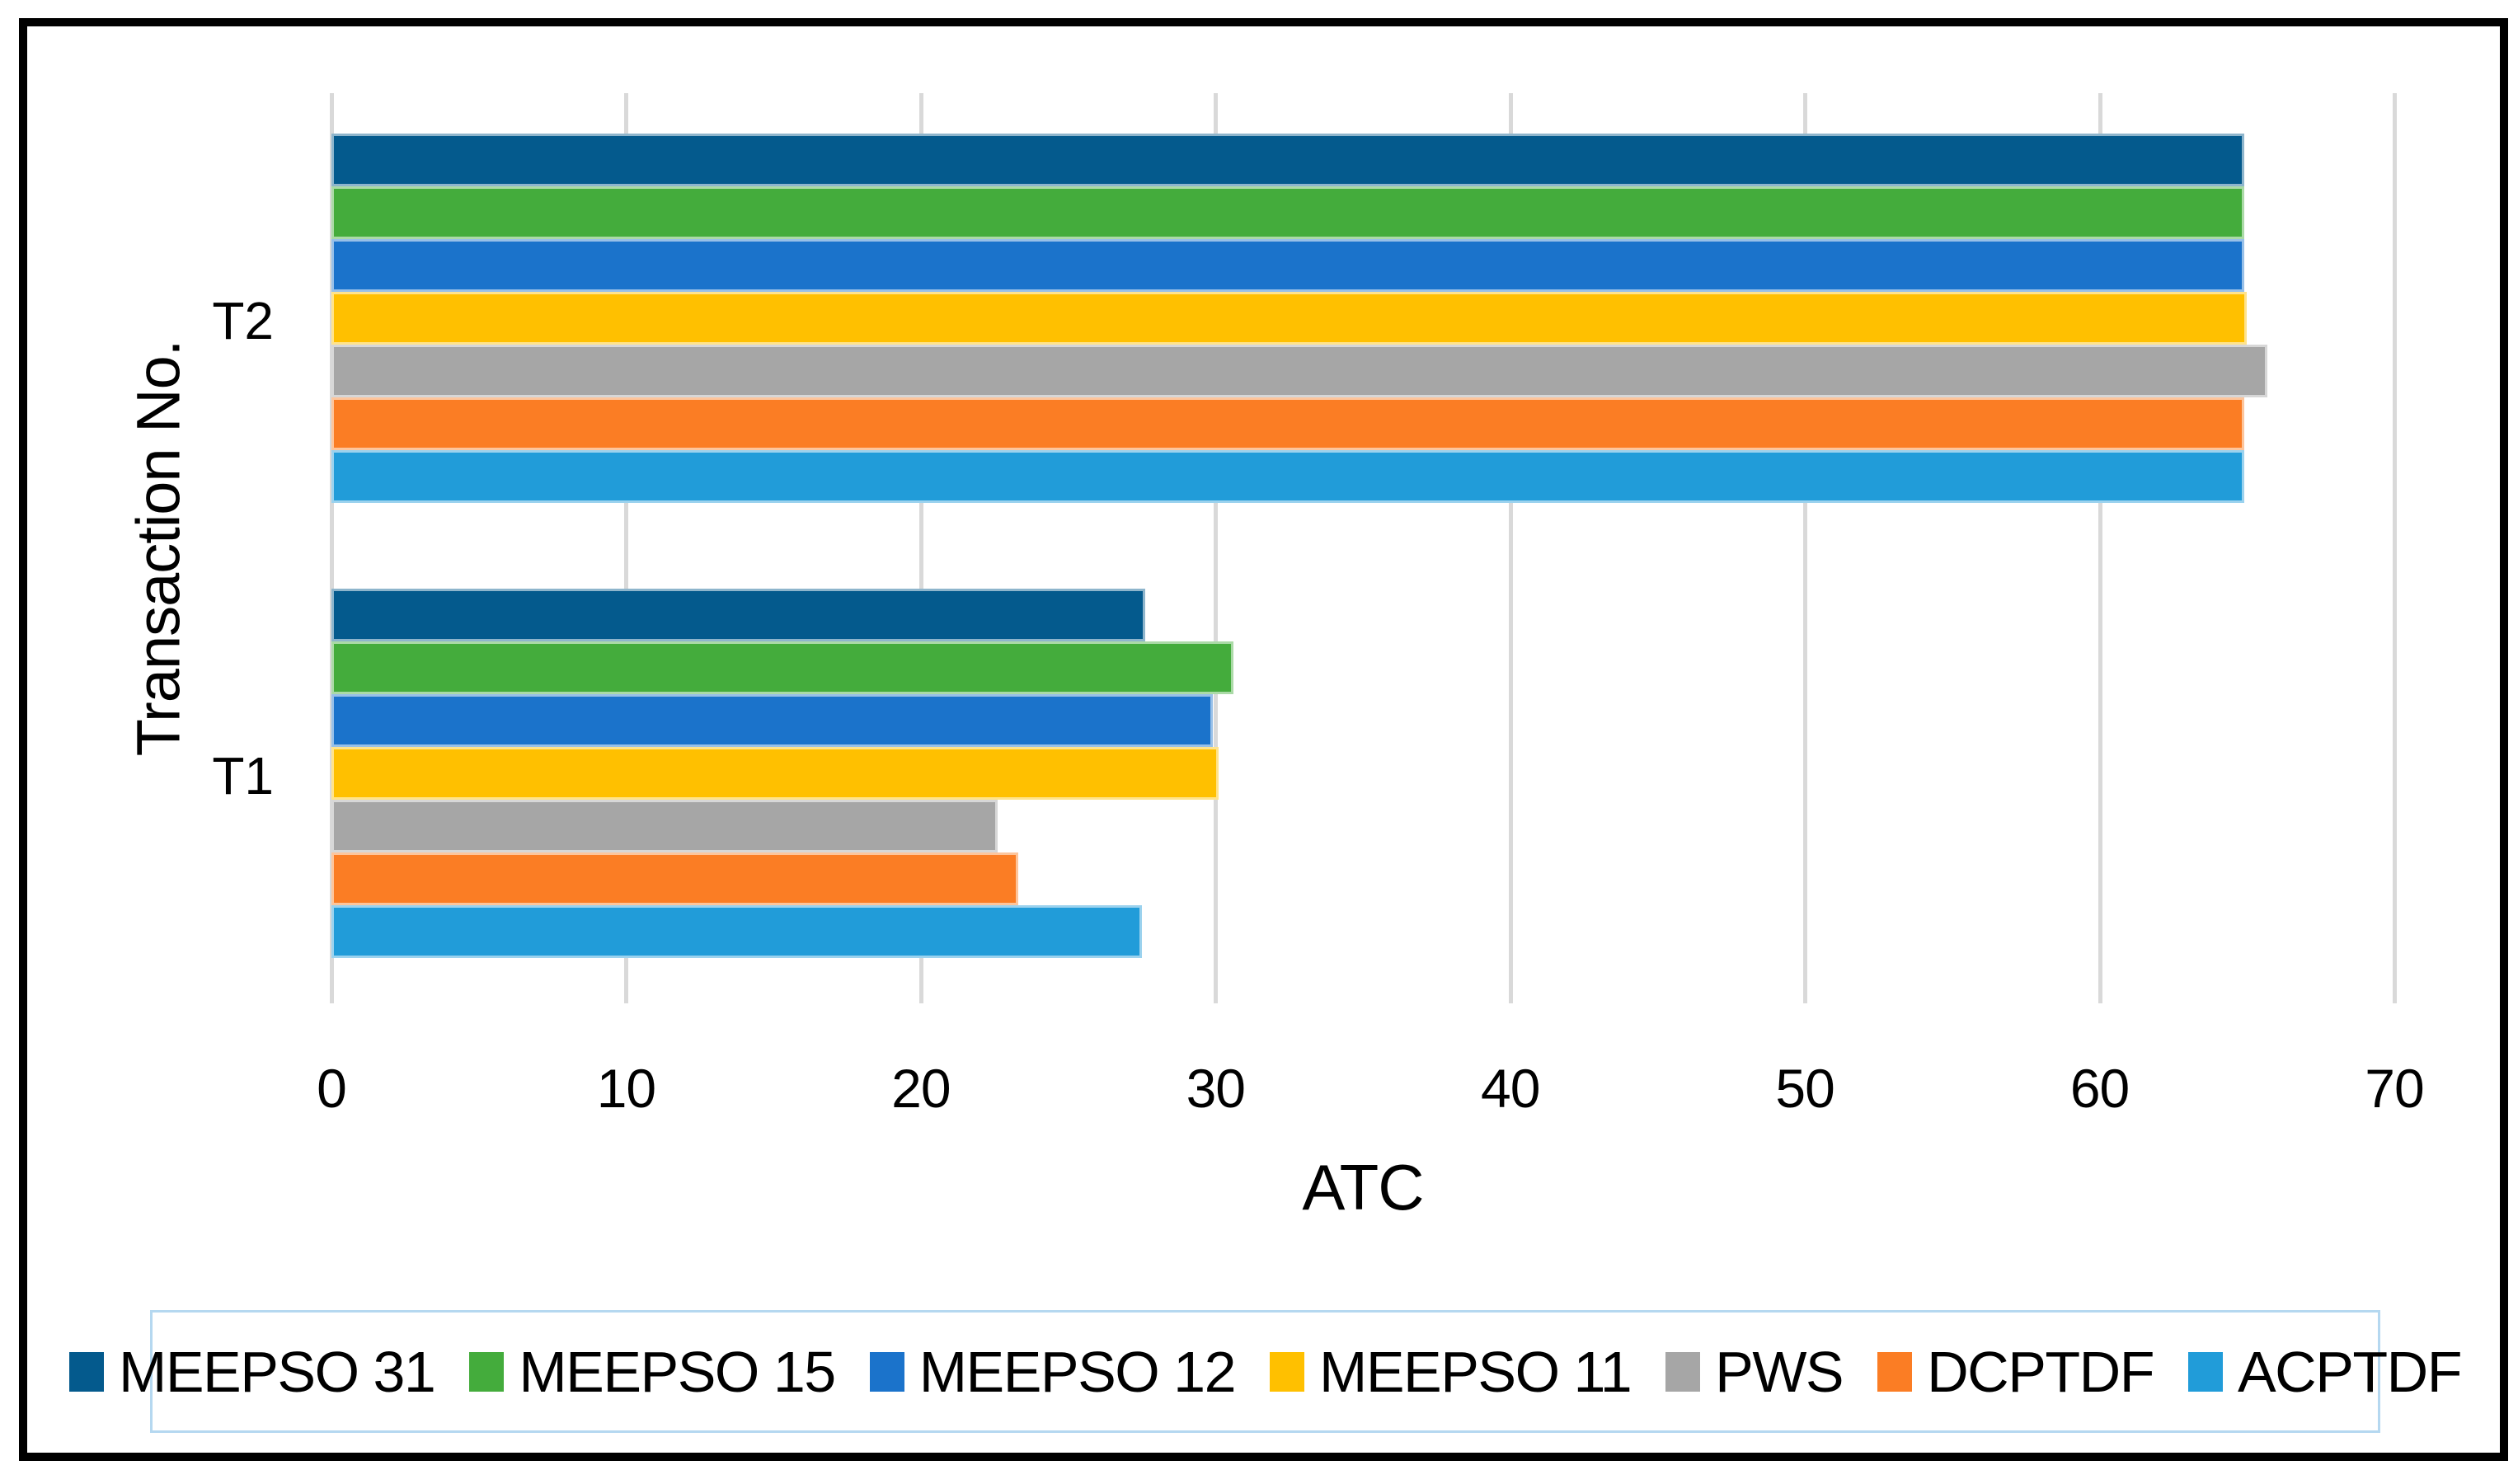 This screenshot has height=1484, width=2518. I want to click on x-tick-label: 40, so click(1510, 1088).